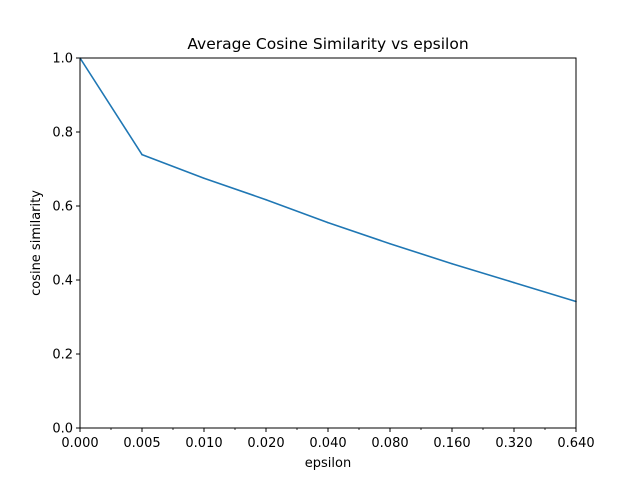 This screenshot has height=480, width=640. What do you see at coordinates (203, 443) in the screenshot?
I see `x-tick-label: 0.010` at bounding box center [203, 443].